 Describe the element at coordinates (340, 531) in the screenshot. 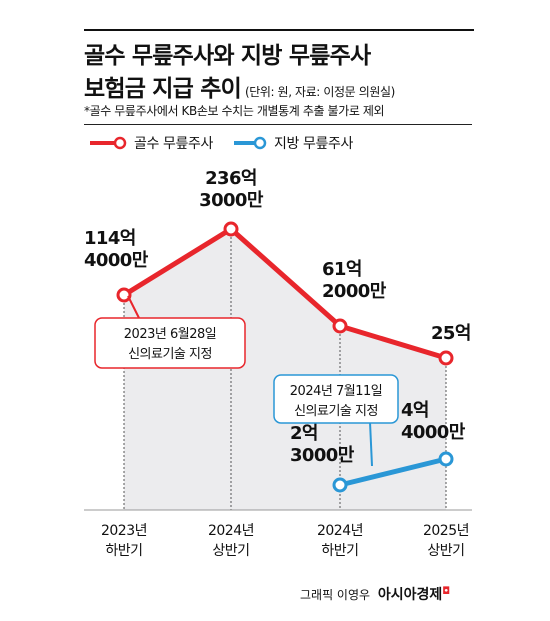

I see `x-tick-label-2: 2024년` at that location.